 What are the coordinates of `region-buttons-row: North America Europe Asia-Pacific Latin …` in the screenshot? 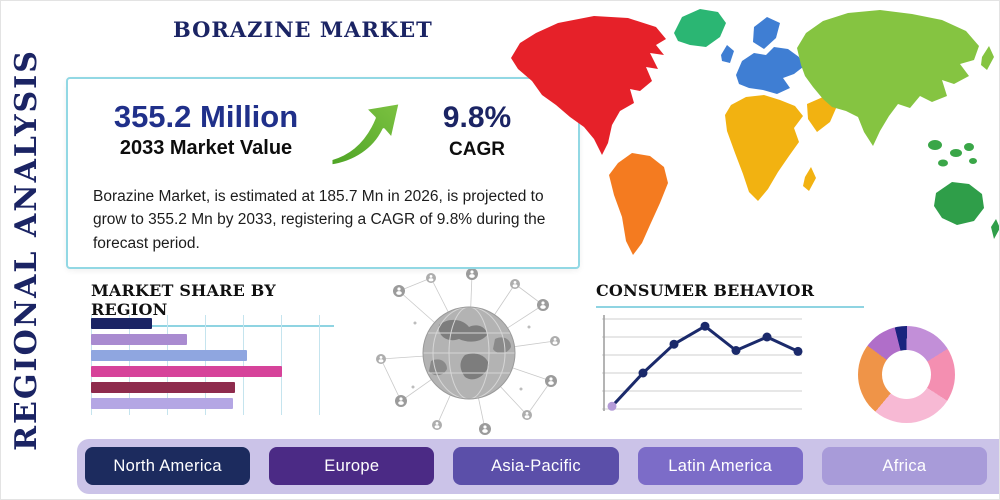 It's located at (536, 466).